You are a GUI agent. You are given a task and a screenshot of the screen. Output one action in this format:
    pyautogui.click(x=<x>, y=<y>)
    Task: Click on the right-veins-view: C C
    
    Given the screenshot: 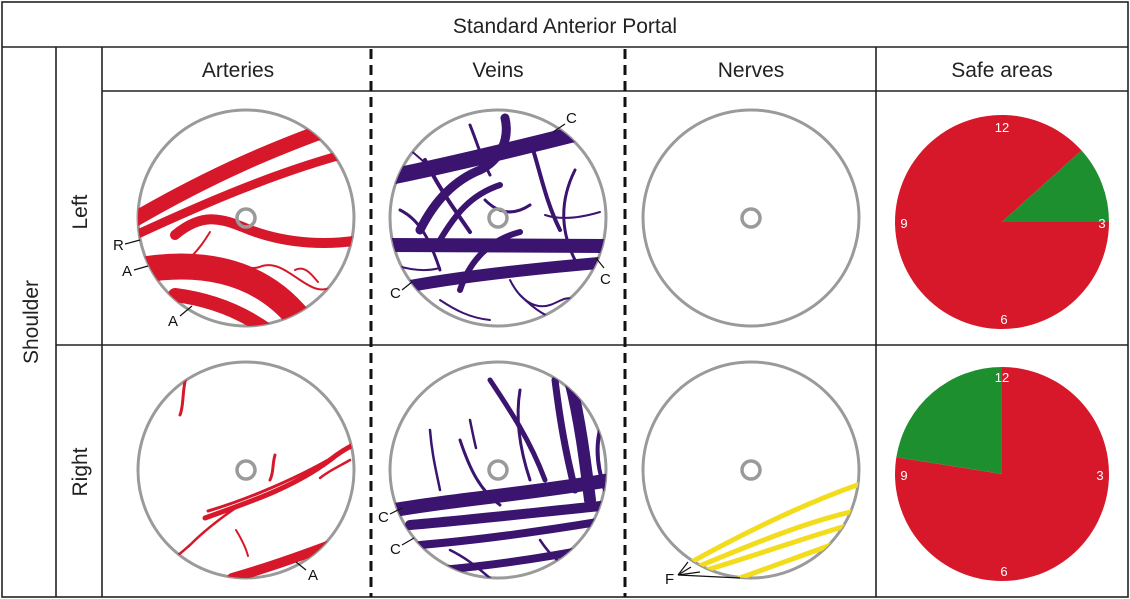 What is the action you would take?
    pyautogui.click(x=493, y=470)
    